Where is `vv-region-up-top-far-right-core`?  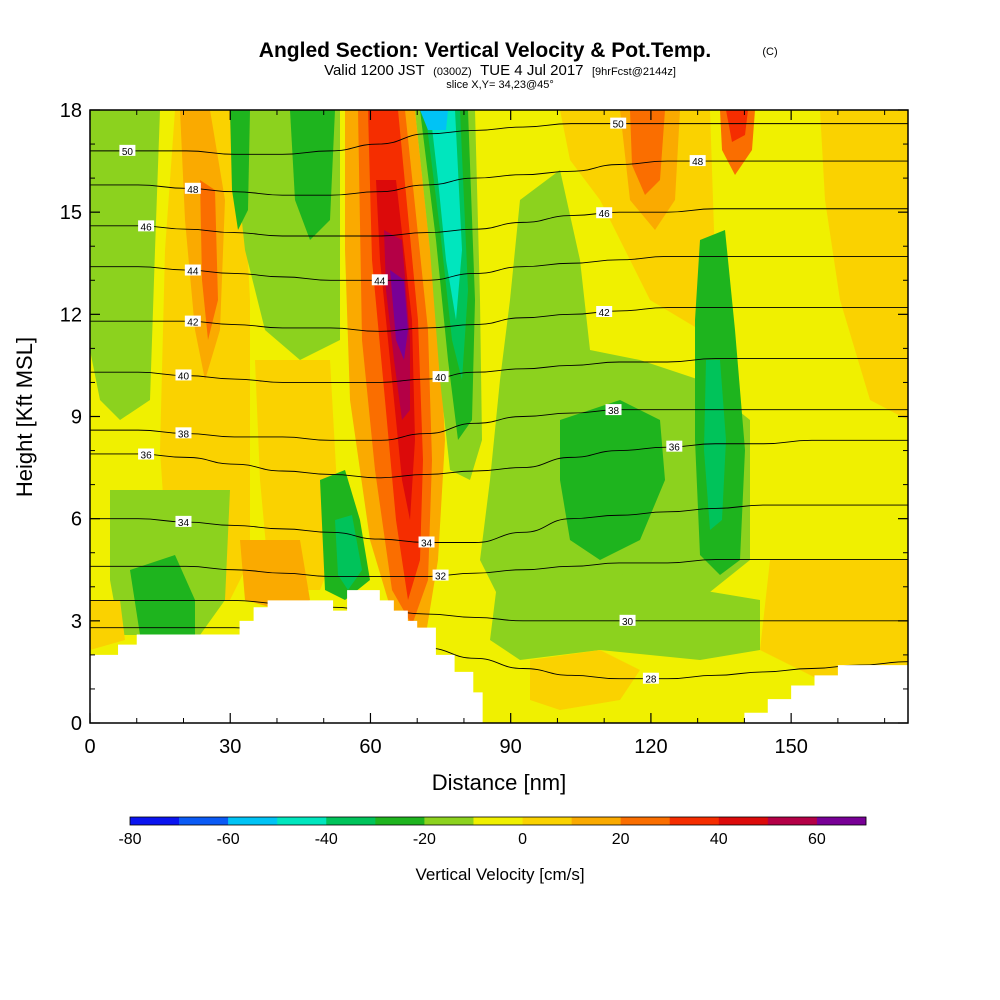
vv-region-up-top-far-right-core is located at coordinates (737, 126).